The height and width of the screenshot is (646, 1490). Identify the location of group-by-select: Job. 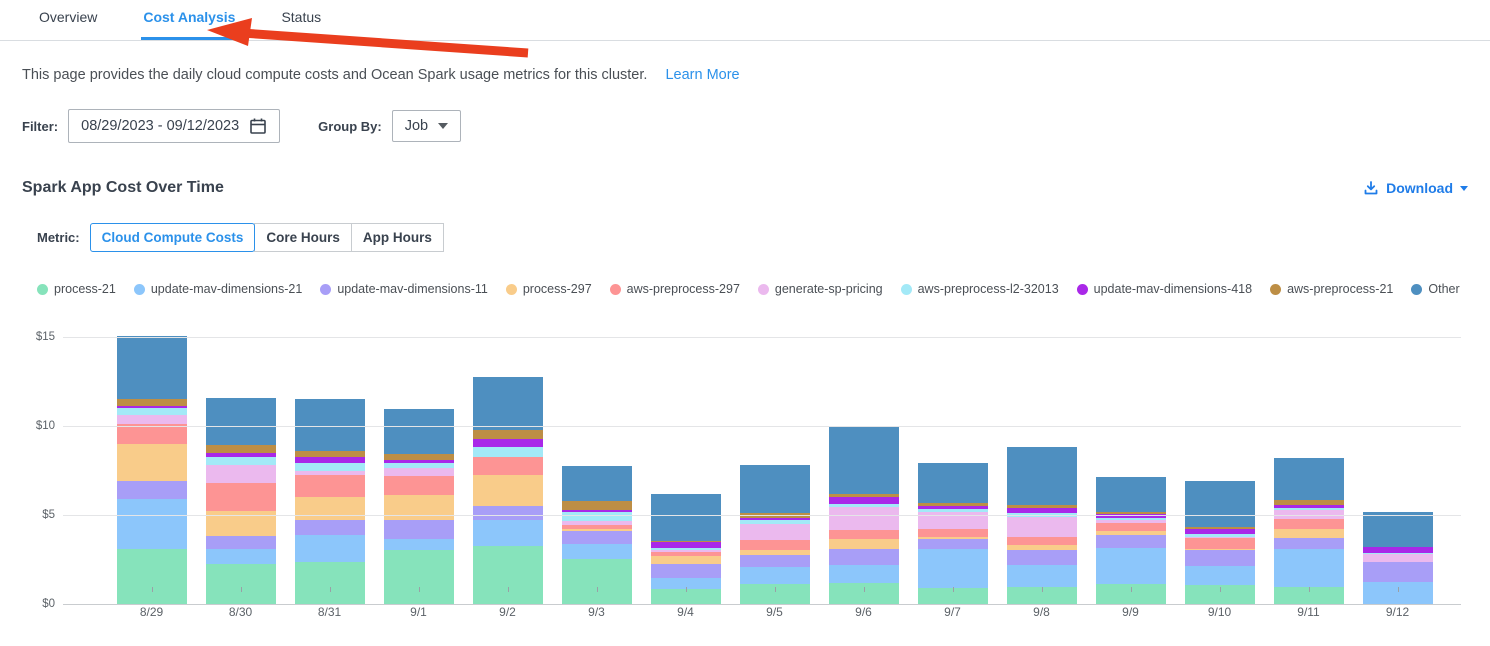
(426, 126).